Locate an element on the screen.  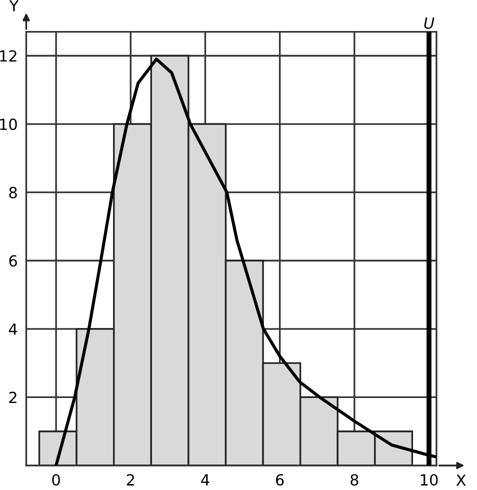
y-axis-title: Y is located at coordinates (14, 6).